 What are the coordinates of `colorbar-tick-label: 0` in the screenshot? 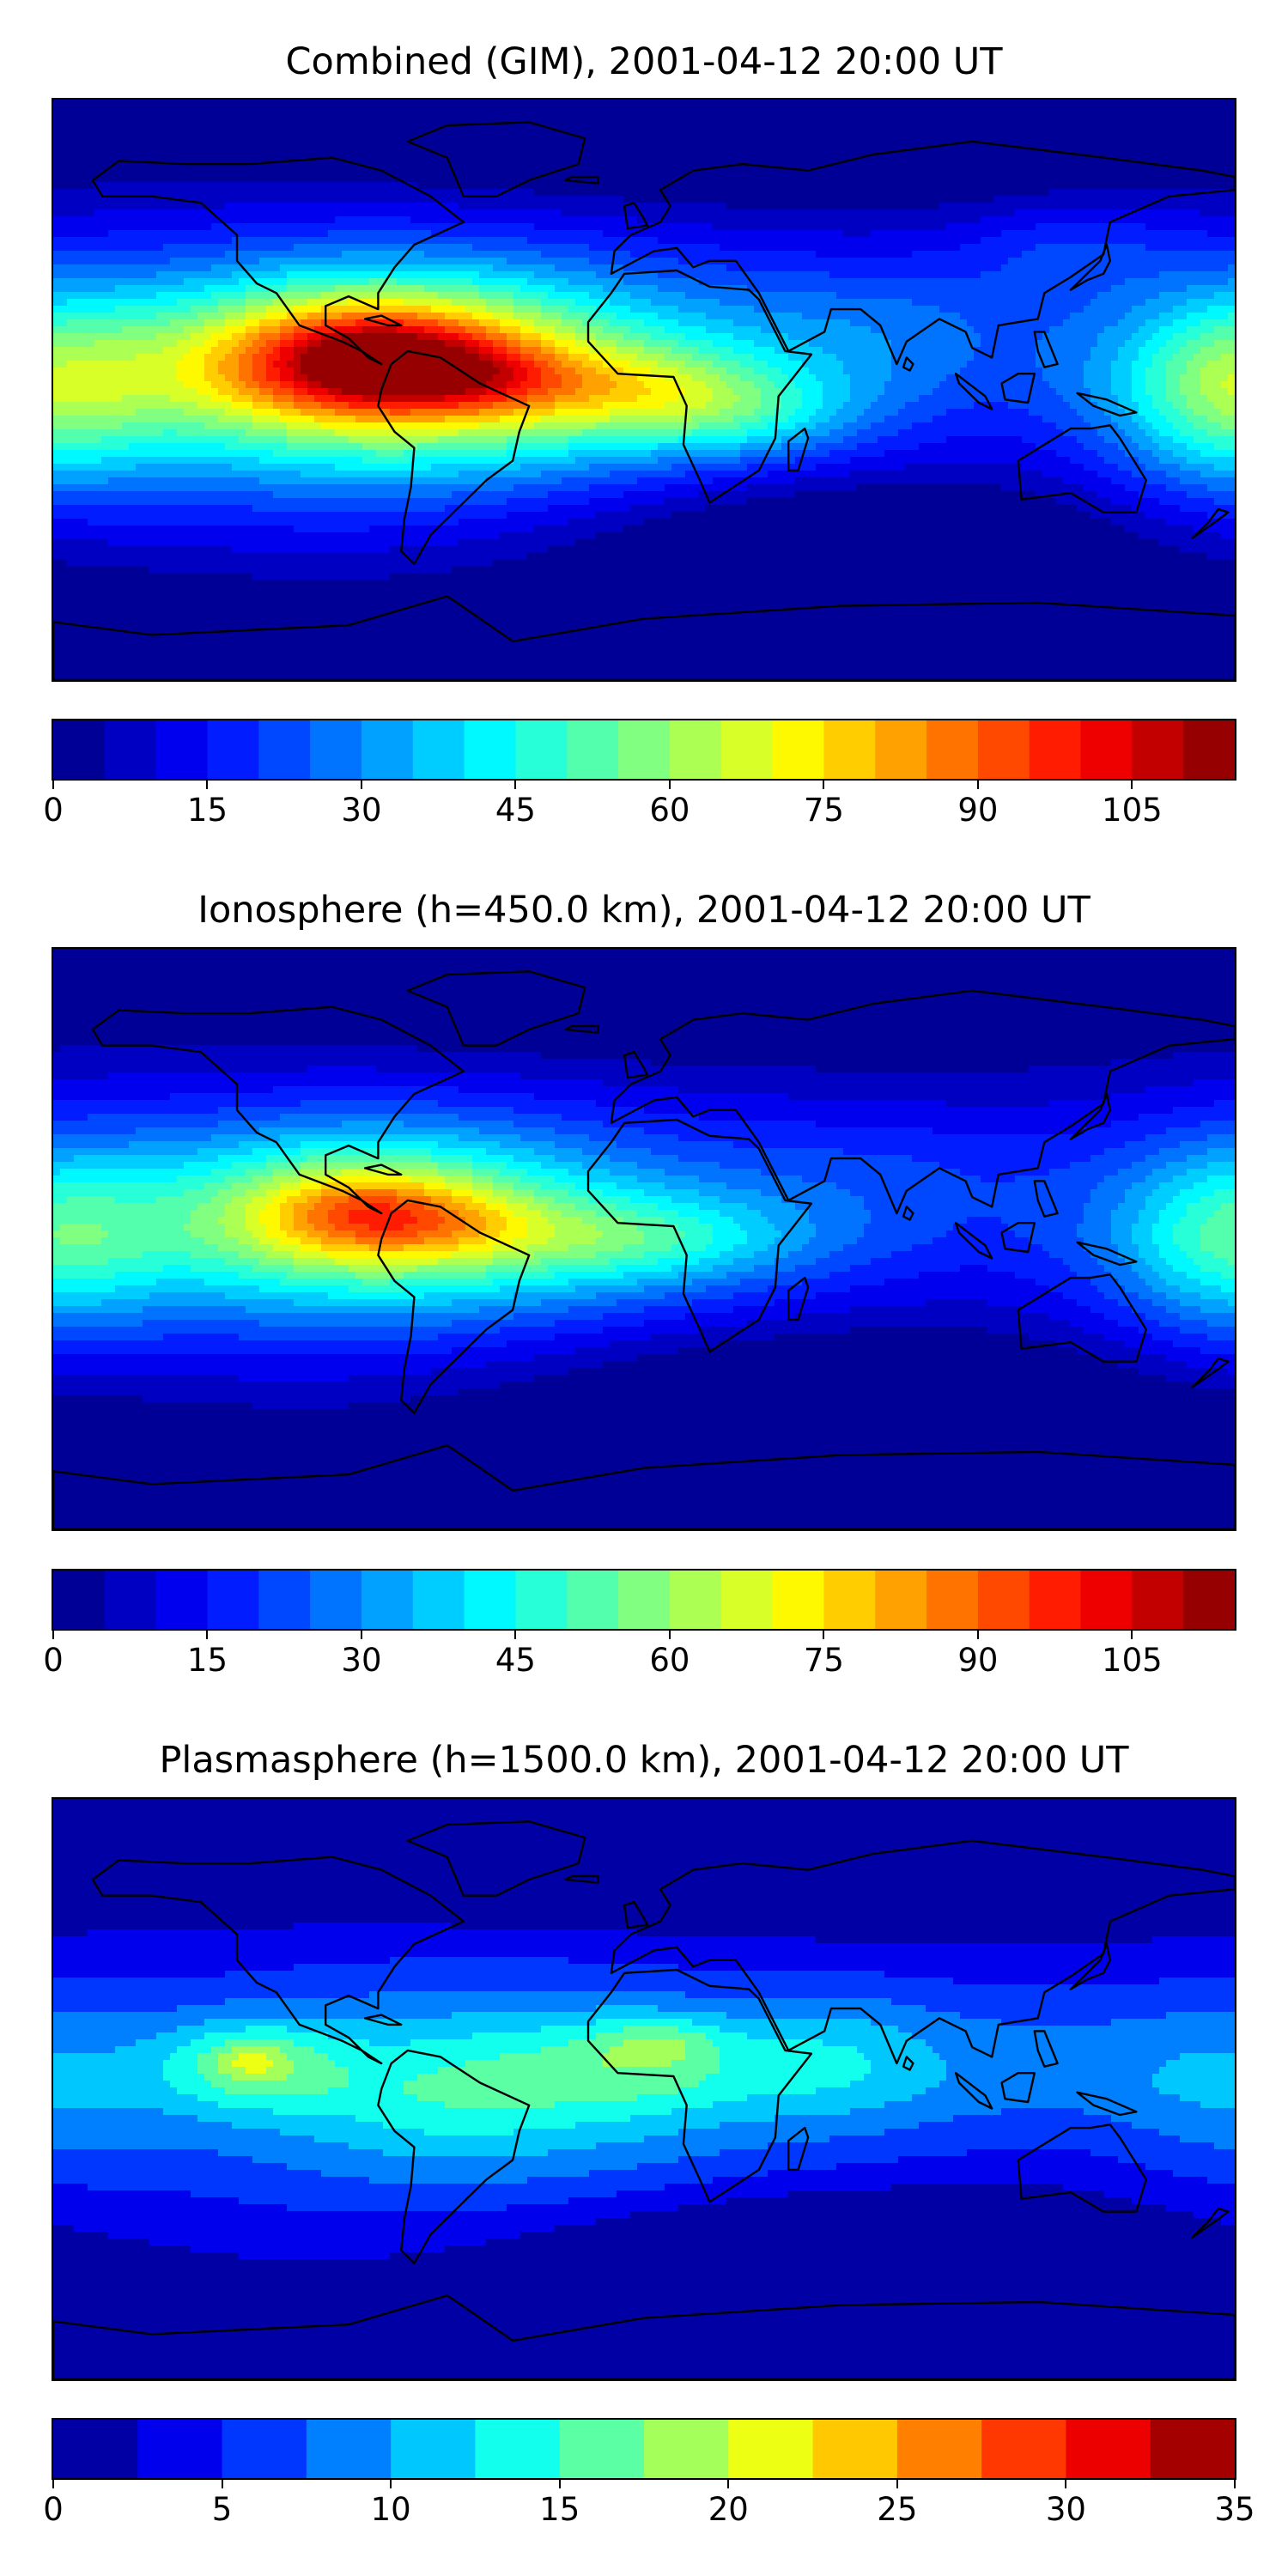 It's located at (53, 2509).